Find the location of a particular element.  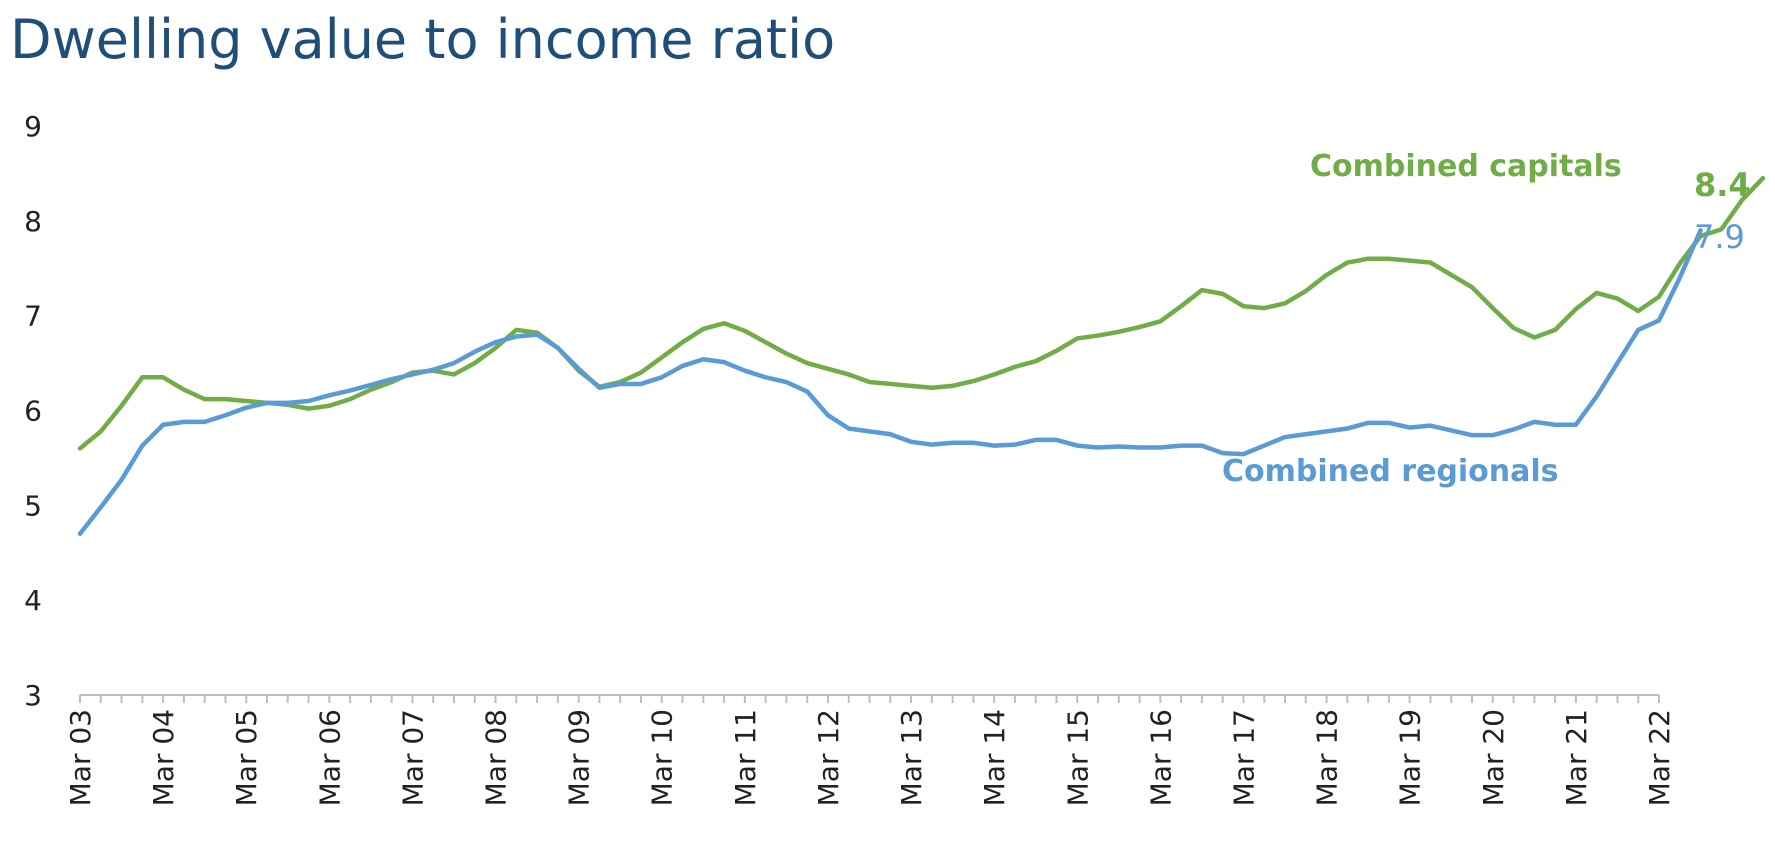

x-tick-label-9: Mar 12 is located at coordinates (828, 757).